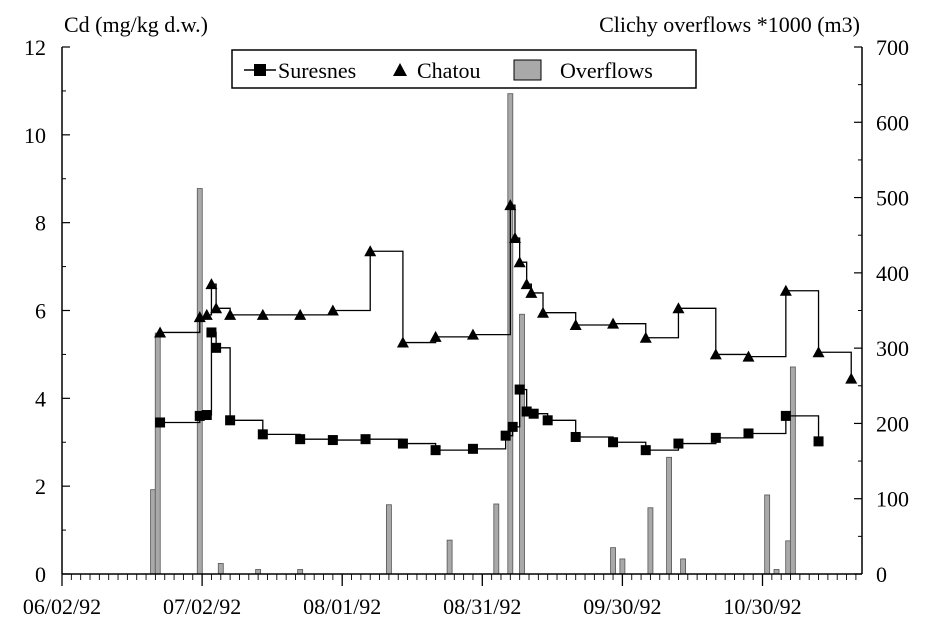 Image resolution: width=928 pixels, height=621 pixels. I want to click on legend: Suresnes Chatou Overflows, so click(464, 69).